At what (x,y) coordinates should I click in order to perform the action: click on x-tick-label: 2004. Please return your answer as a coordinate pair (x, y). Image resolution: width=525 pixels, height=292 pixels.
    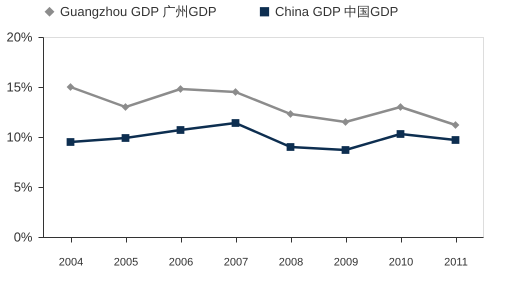
    Looking at the image, I should click on (71, 262).